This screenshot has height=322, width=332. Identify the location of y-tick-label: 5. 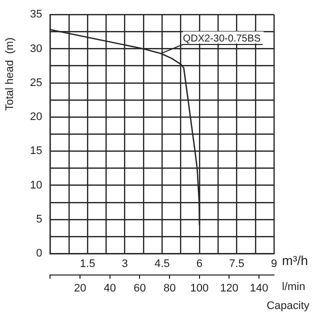
(39, 219).